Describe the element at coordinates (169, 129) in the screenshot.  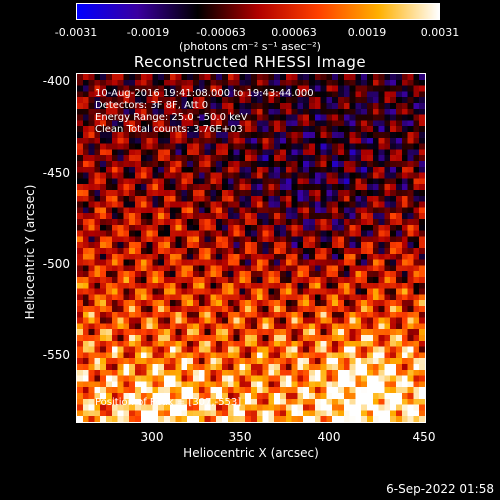
I see `annotation-counts: Clean Total counts: 3.76E+03` at that location.